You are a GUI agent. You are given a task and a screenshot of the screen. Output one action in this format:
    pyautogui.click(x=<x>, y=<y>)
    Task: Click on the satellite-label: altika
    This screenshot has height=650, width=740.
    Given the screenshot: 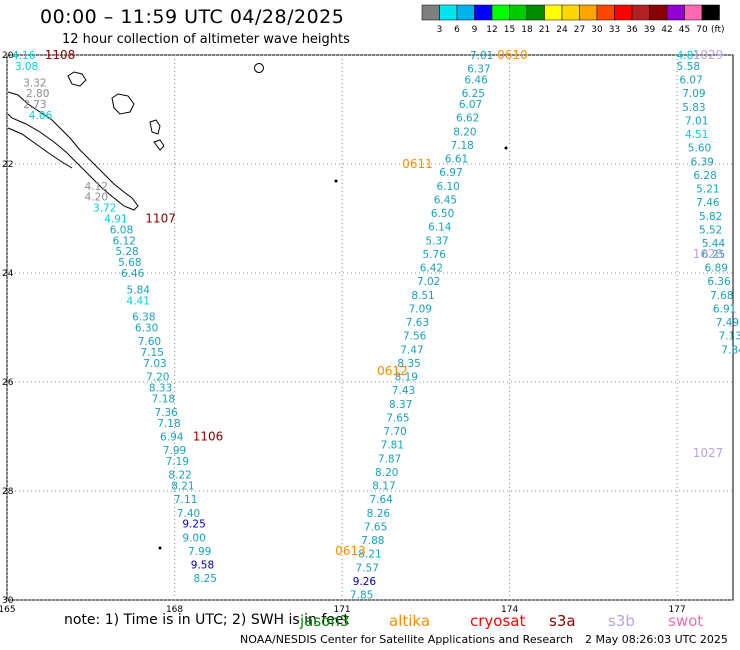 What is the action you would take?
    pyautogui.click(x=410, y=621)
    